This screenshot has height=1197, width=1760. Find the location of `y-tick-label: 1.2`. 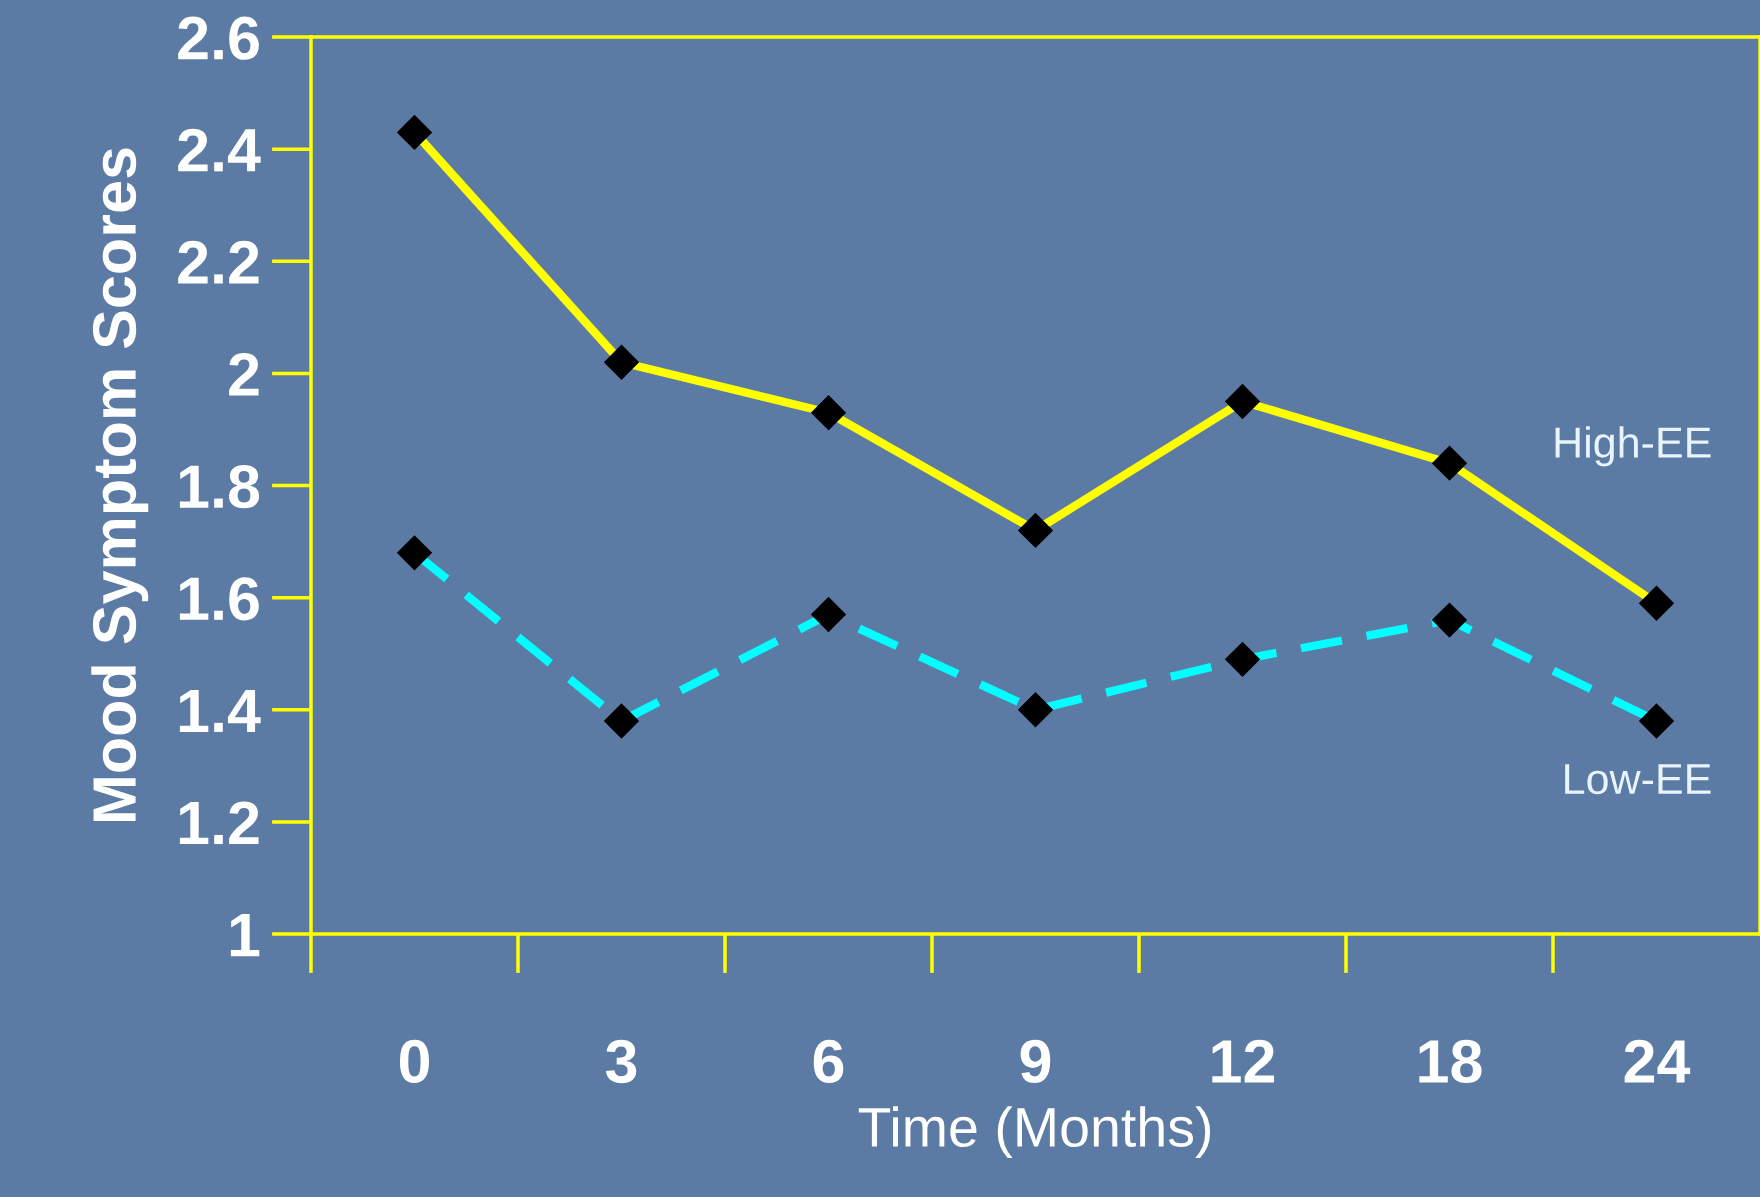

y-tick-label: 1.2 is located at coordinates (219, 823).